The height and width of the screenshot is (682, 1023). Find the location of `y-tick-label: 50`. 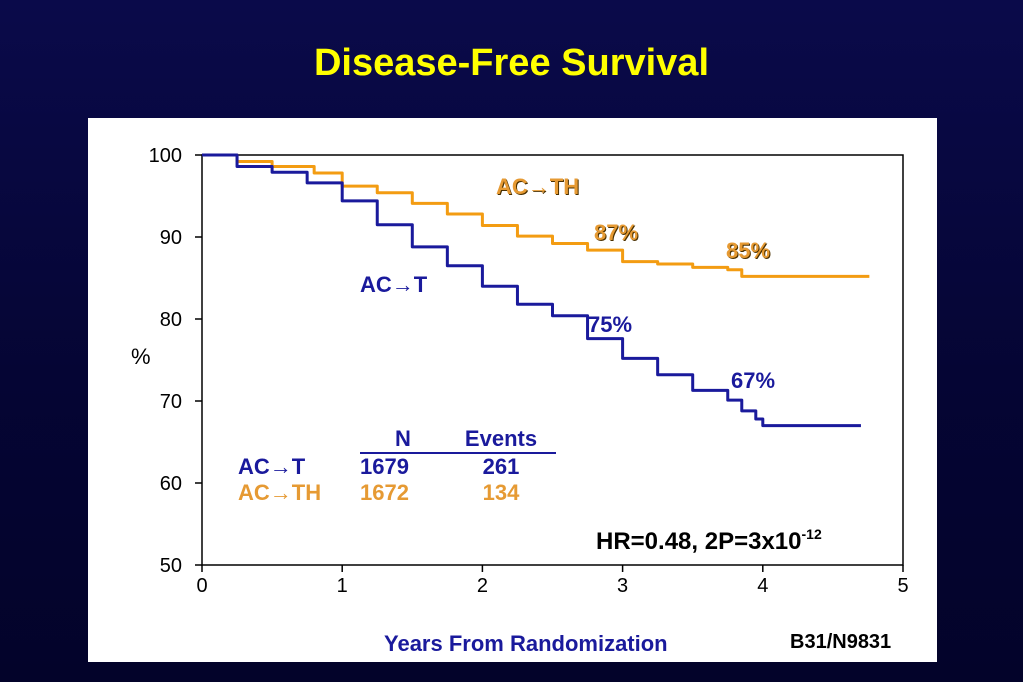

y-tick-label: 50 is located at coordinates (171, 566).